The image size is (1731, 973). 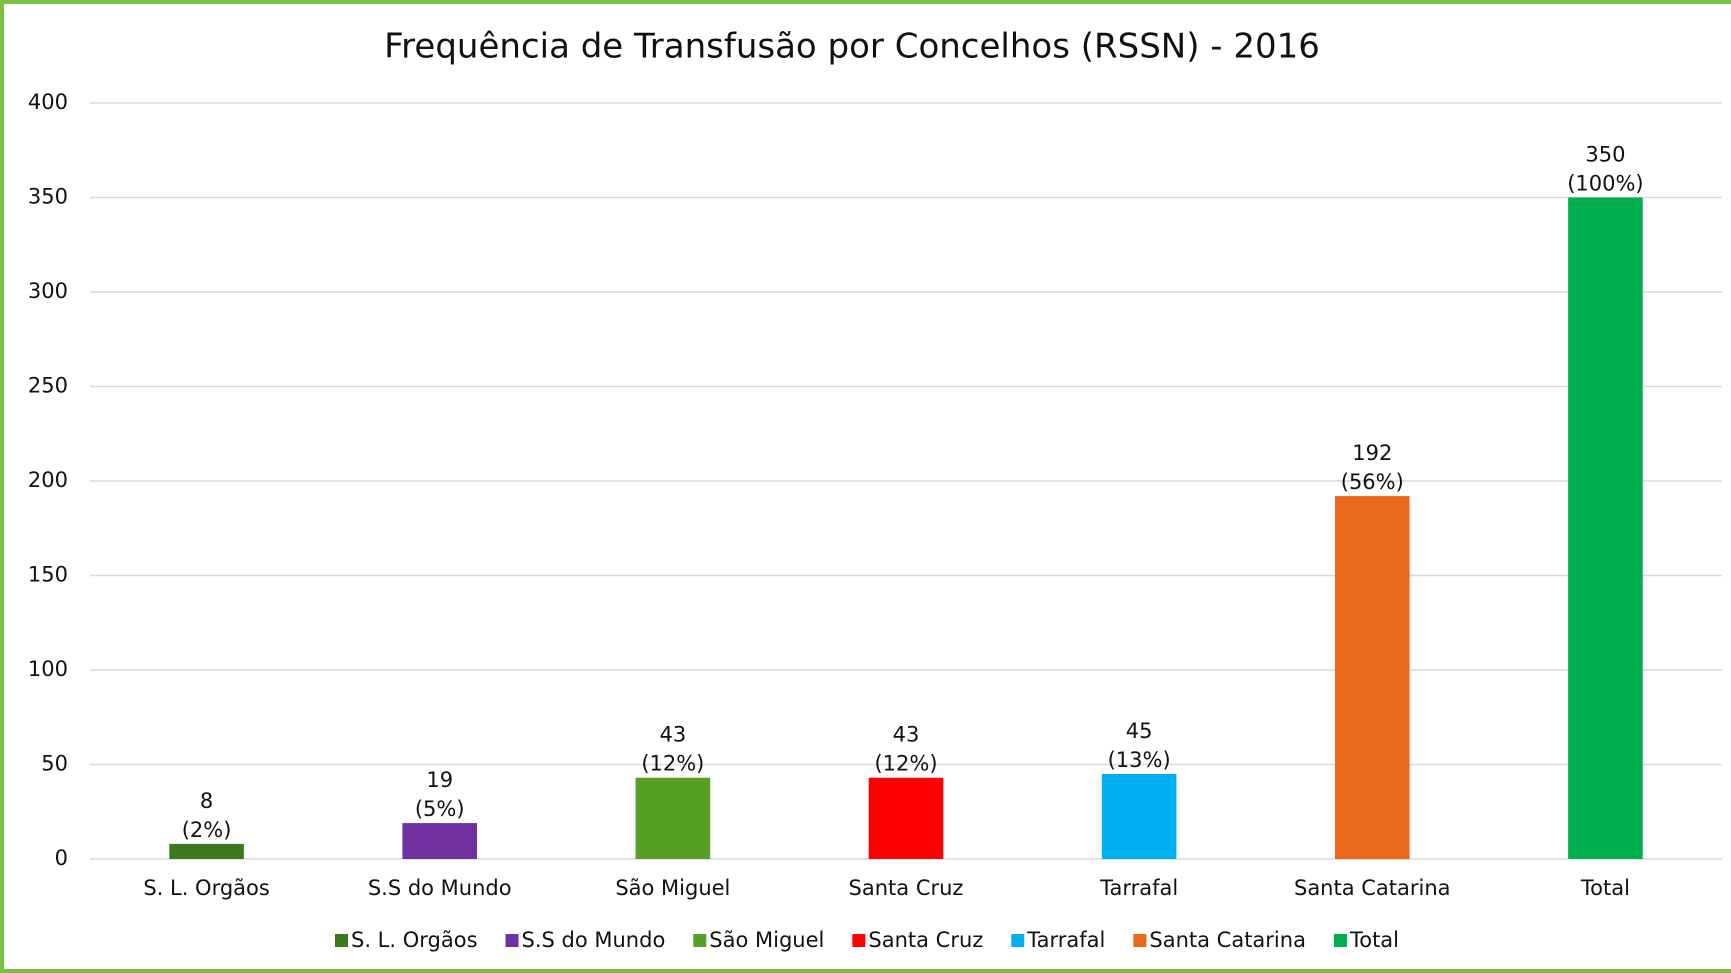 I want to click on legend-label: S.S do Mundo, so click(x=594, y=940).